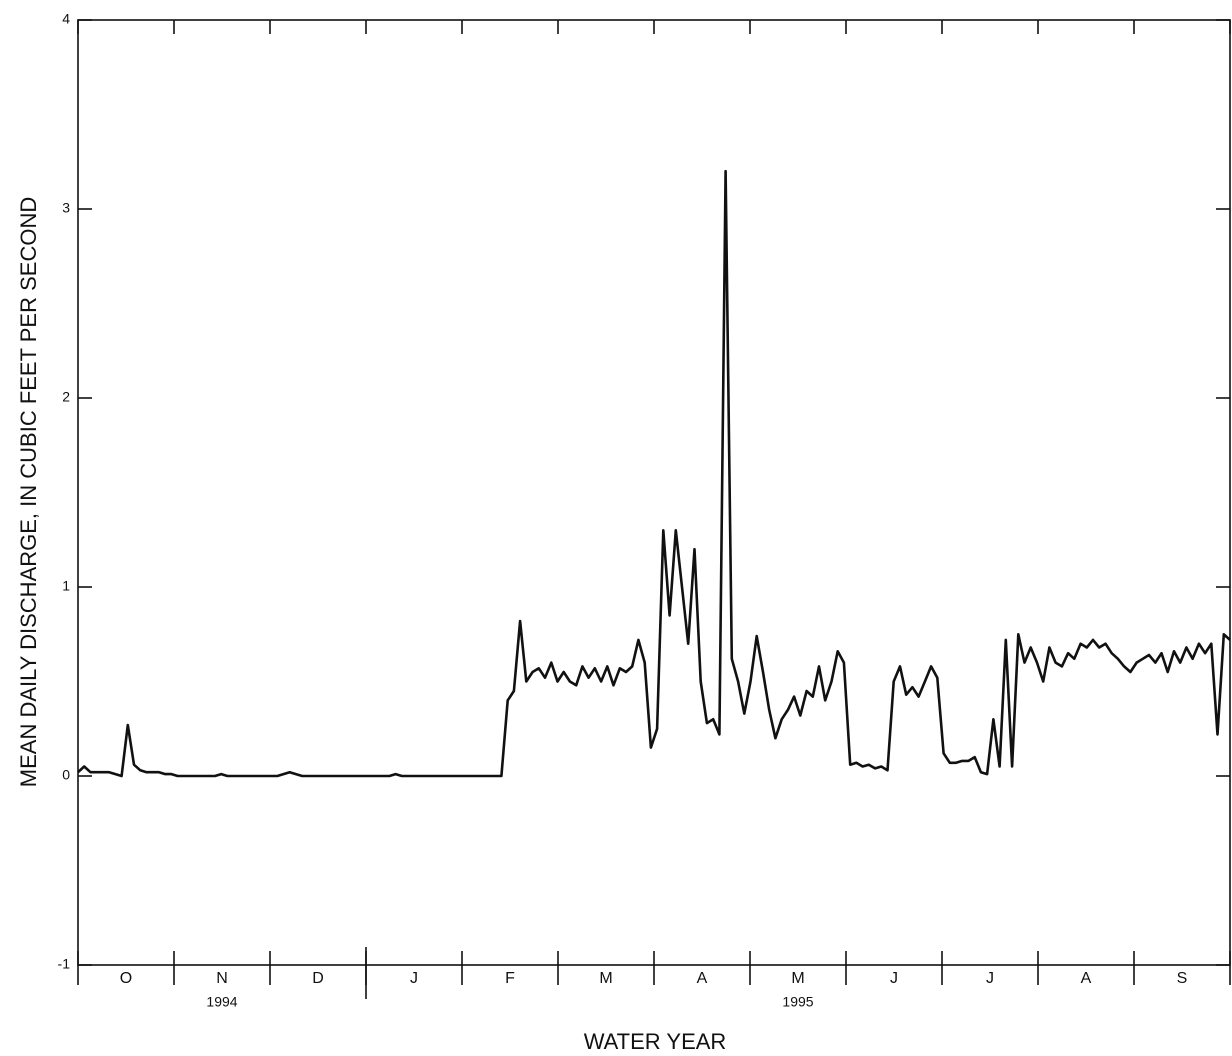 This screenshot has height=1056, width=1232. I want to click on y-tick-label: 3, so click(66, 208).